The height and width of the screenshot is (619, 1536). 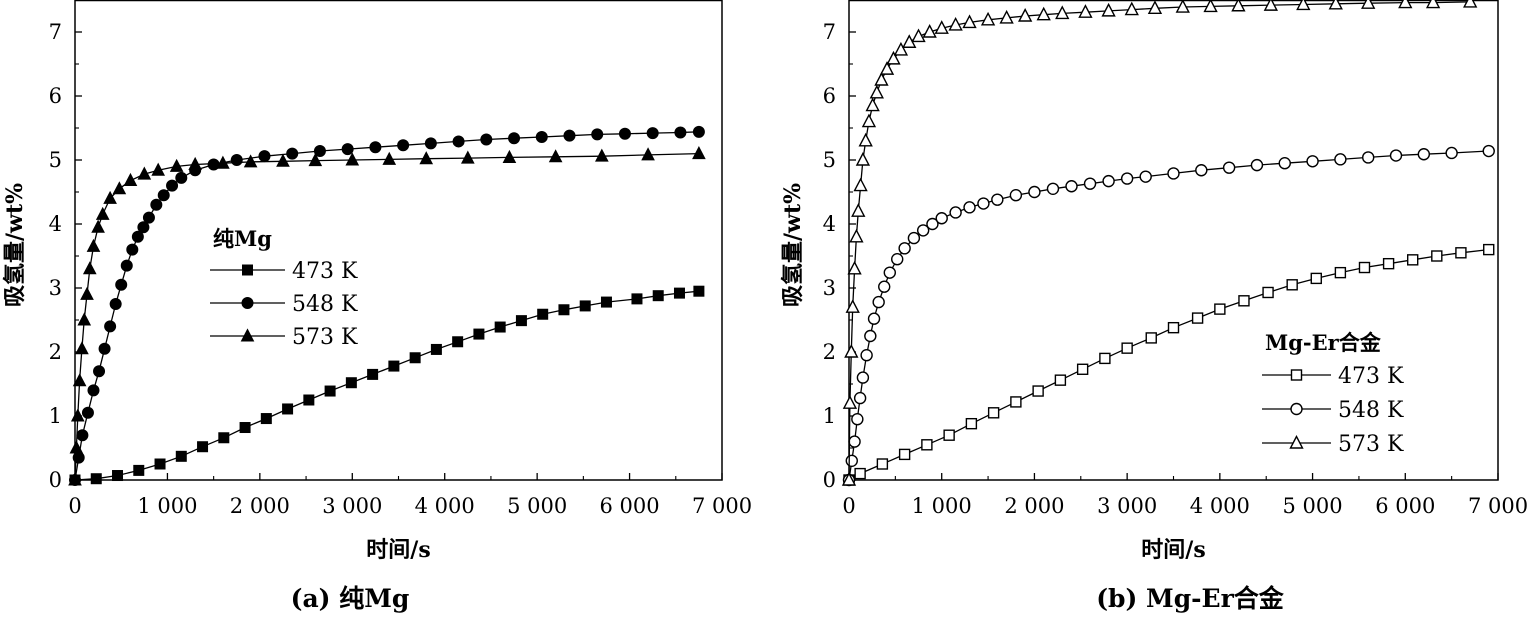 I want to click on panel-caption: (b) Mg-Er合金, so click(x=1190, y=598).